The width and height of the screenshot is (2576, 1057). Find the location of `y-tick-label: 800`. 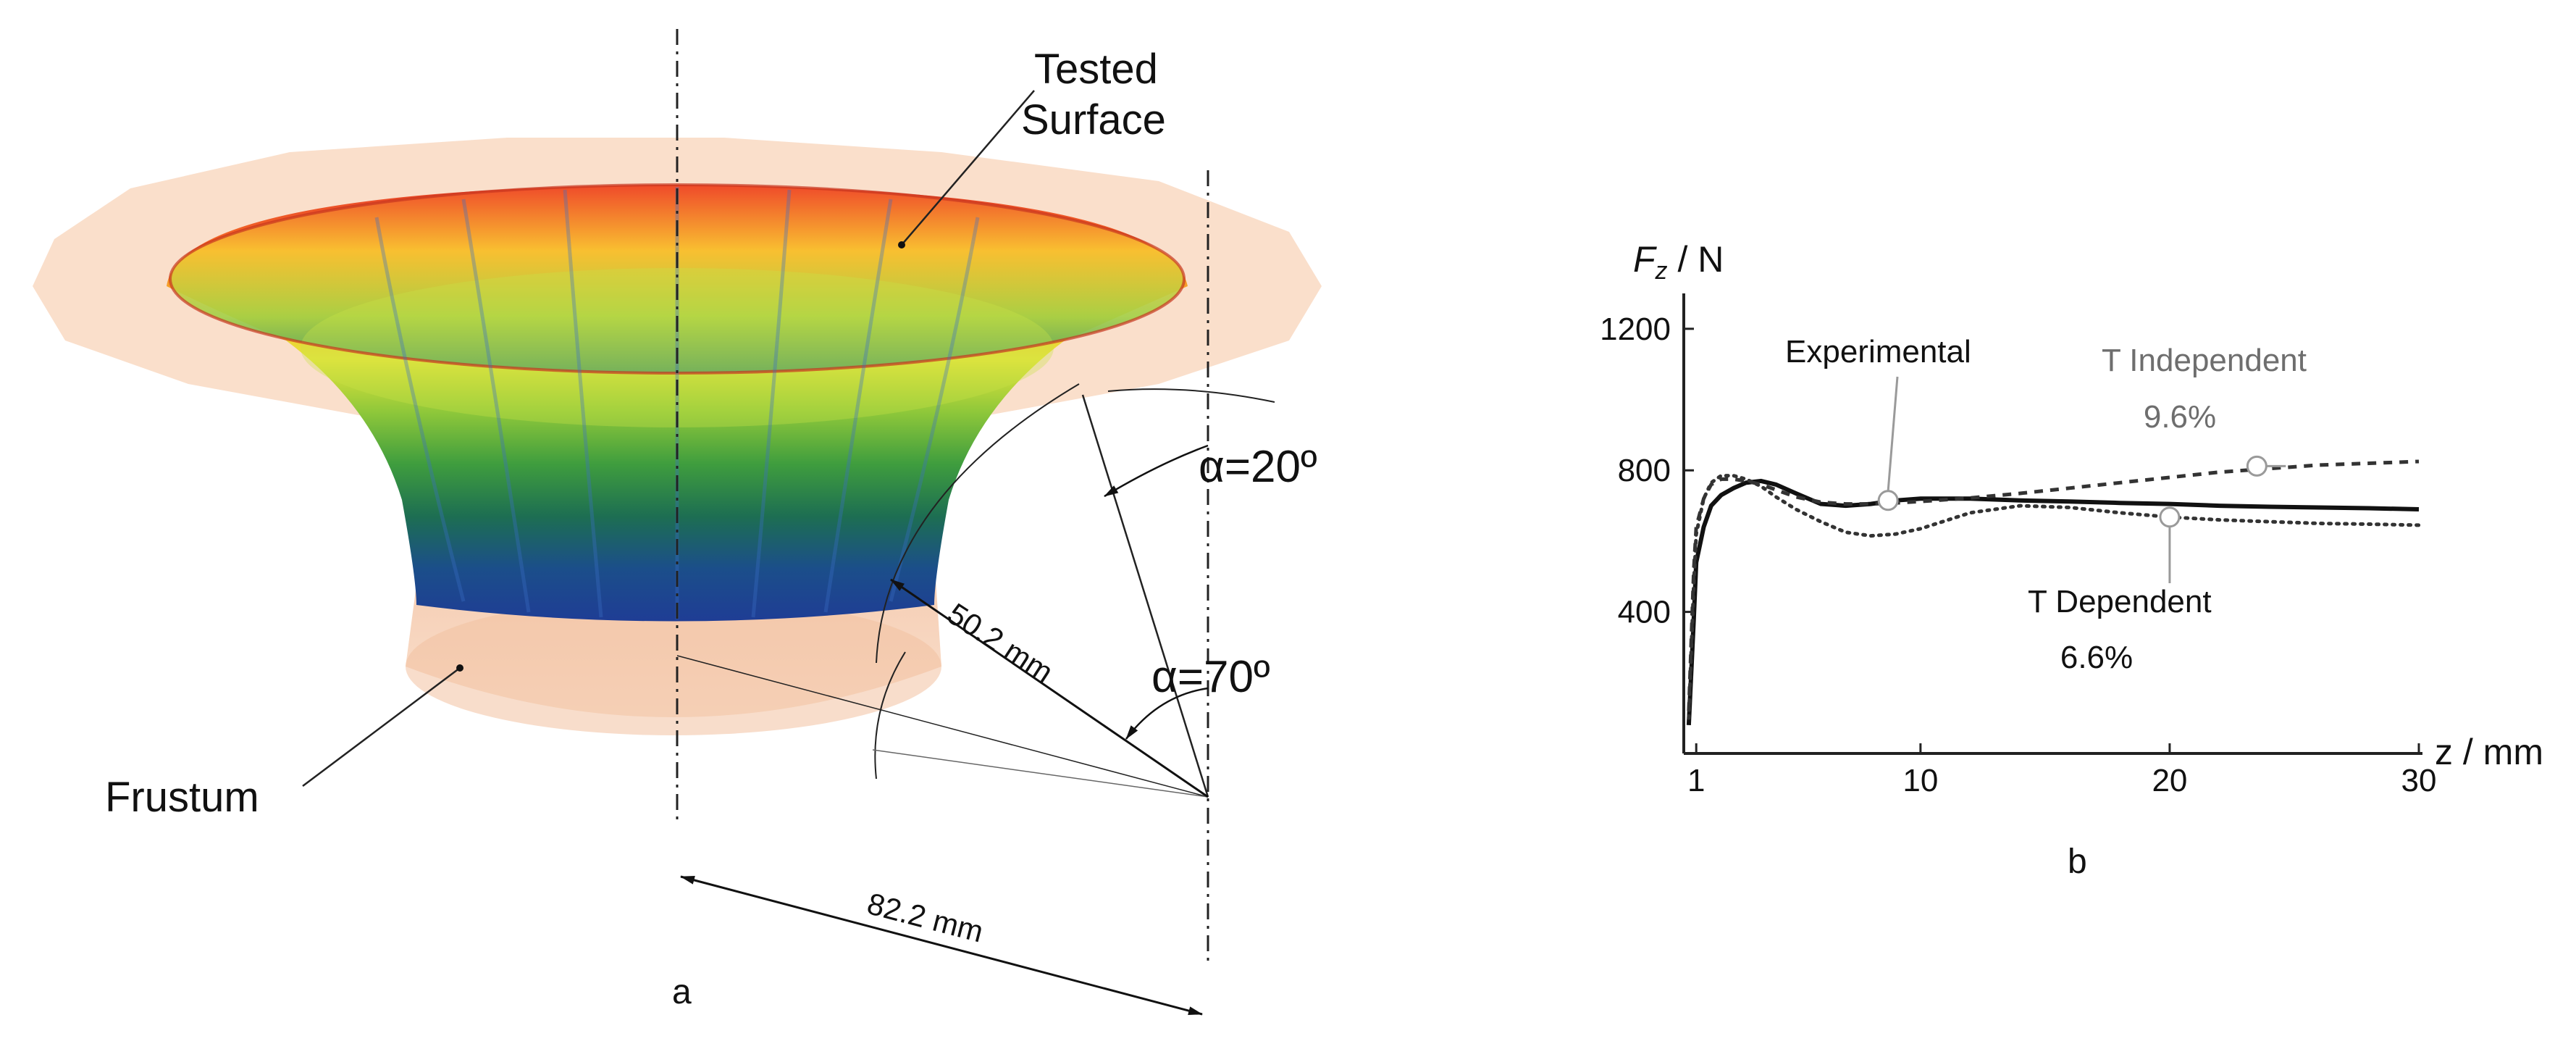

y-tick-label: 800 is located at coordinates (1644, 470).